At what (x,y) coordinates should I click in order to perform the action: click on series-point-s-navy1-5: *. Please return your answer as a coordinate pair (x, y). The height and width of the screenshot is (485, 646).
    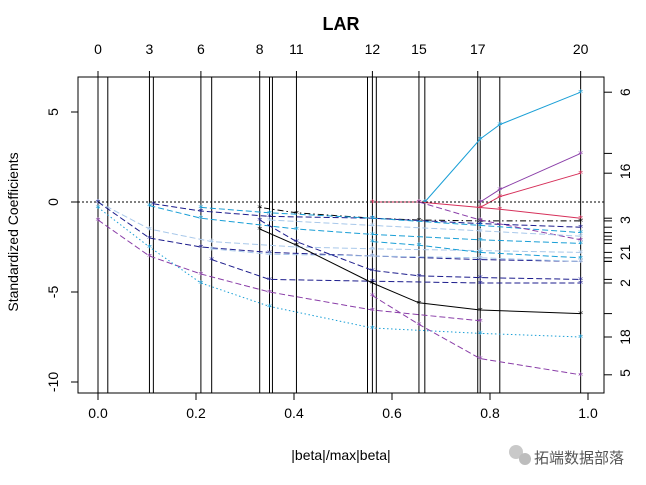
    Looking at the image, I should click on (580, 228).